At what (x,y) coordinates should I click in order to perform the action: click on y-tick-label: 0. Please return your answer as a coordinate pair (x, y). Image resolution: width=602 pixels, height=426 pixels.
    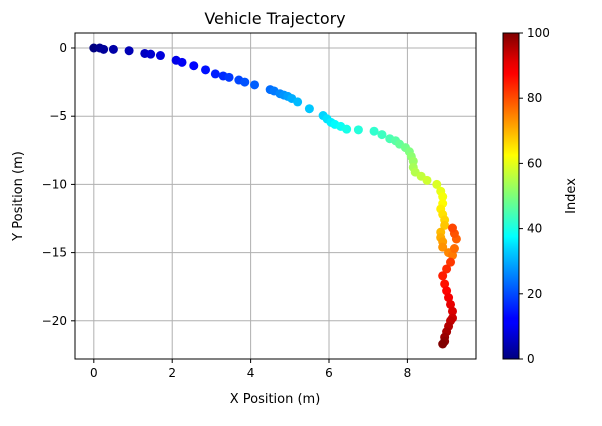
    Looking at the image, I should click on (63, 48).